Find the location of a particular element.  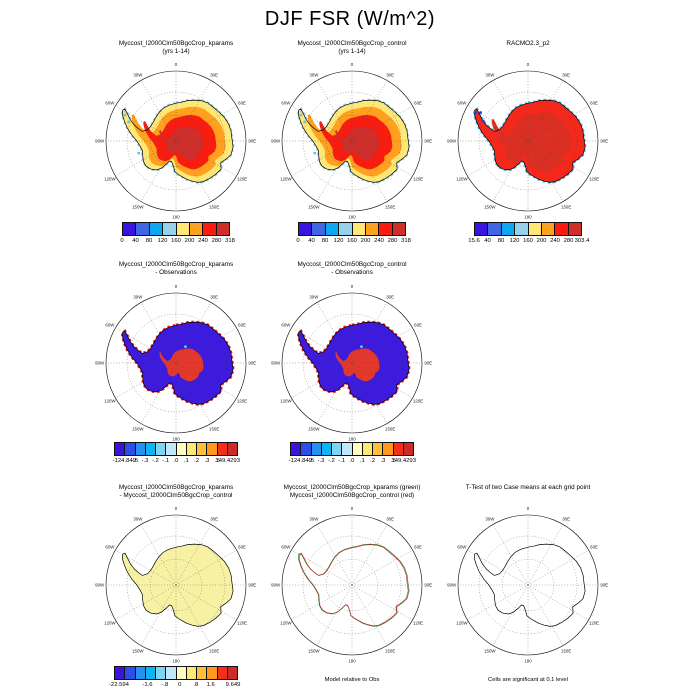

colorbar-tick-label: 80 is located at coordinates (149, 241).